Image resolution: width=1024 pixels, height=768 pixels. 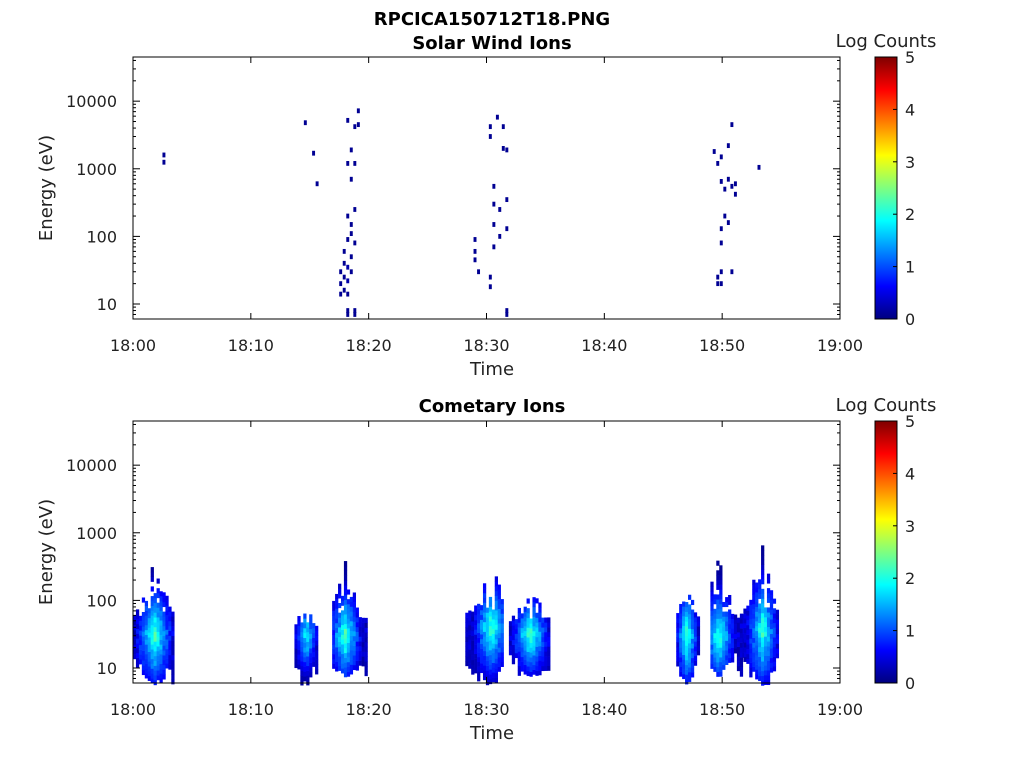 What do you see at coordinates (894, 552) in the screenshot?
I see `colorbar: 0 1 2 3 4 5` at bounding box center [894, 552].